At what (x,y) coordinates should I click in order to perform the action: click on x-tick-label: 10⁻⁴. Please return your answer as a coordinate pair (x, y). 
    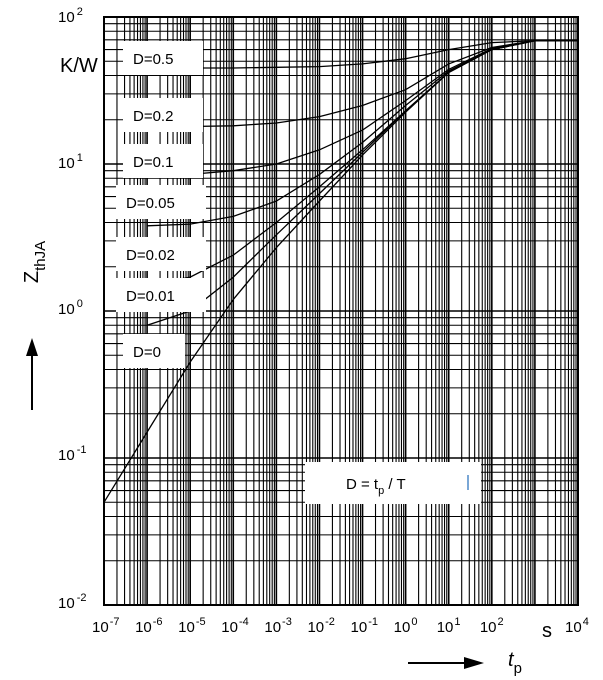
    Looking at the image, I should click on (234, 626).